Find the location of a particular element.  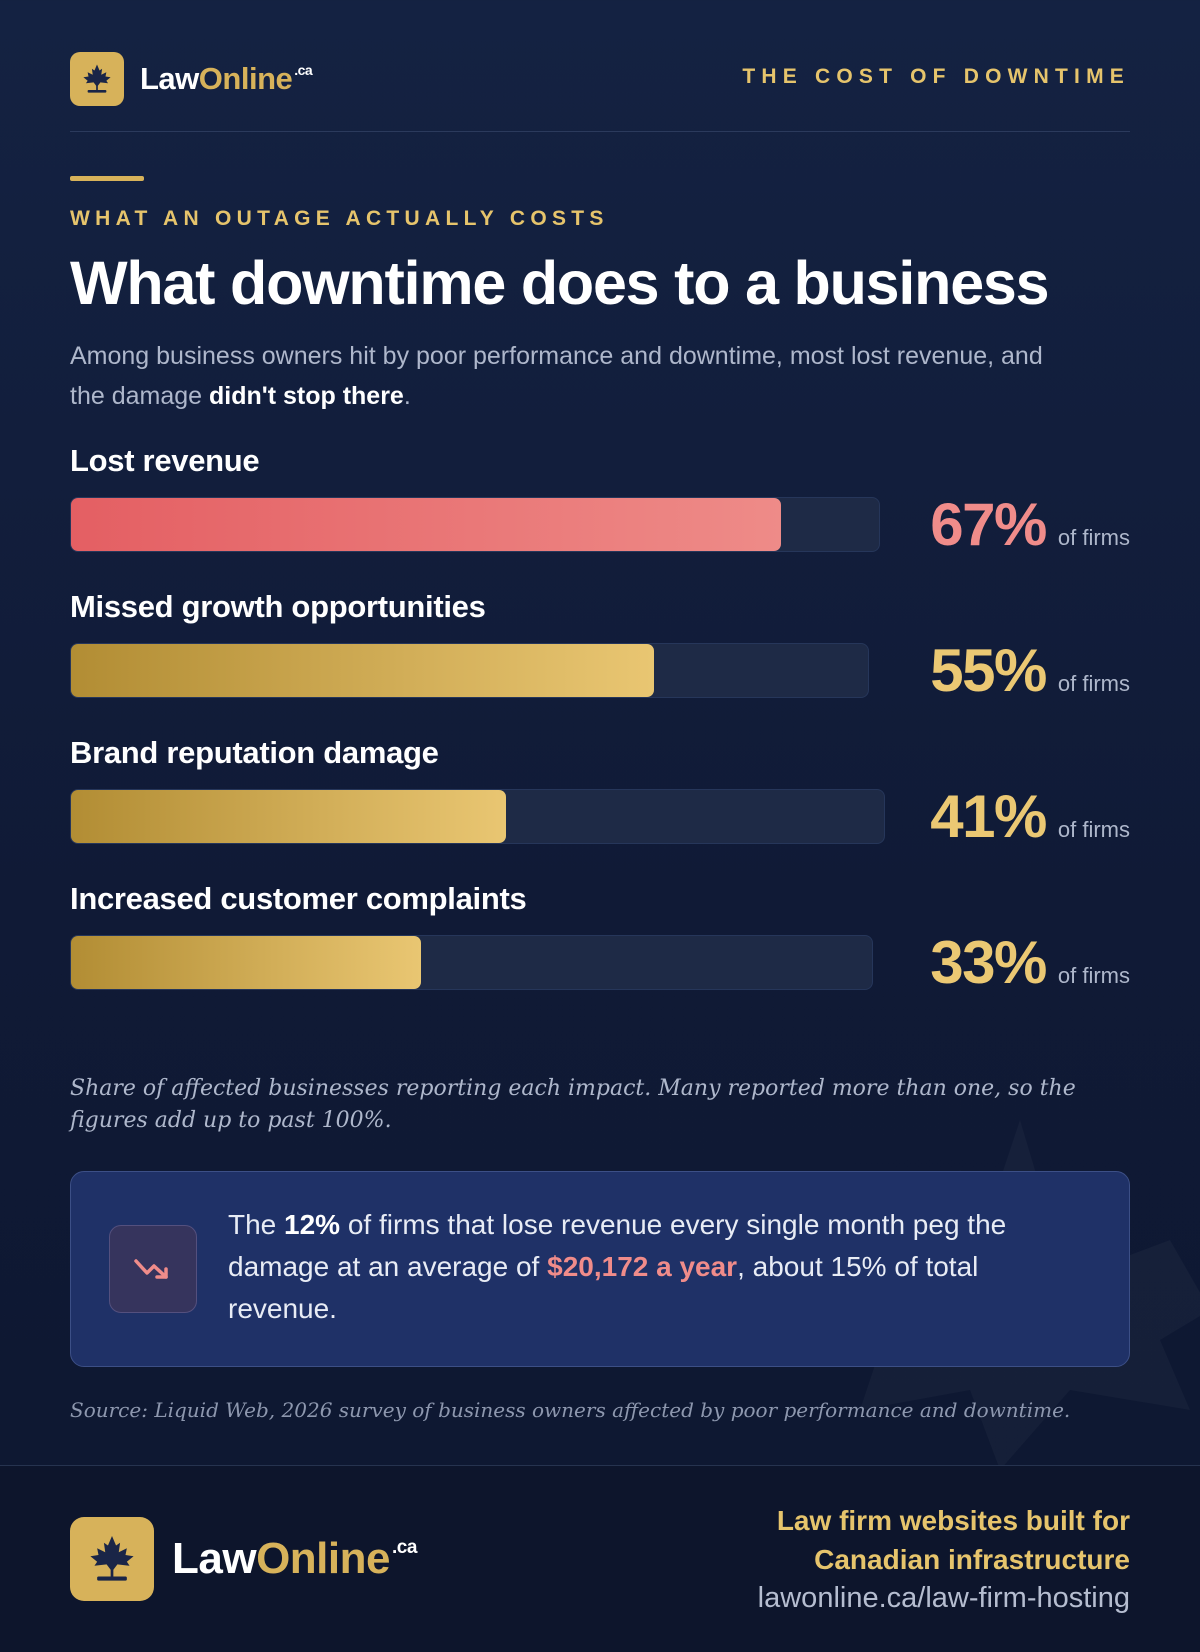

footer-brand-law: Law is located at coordinates (214, 1558).